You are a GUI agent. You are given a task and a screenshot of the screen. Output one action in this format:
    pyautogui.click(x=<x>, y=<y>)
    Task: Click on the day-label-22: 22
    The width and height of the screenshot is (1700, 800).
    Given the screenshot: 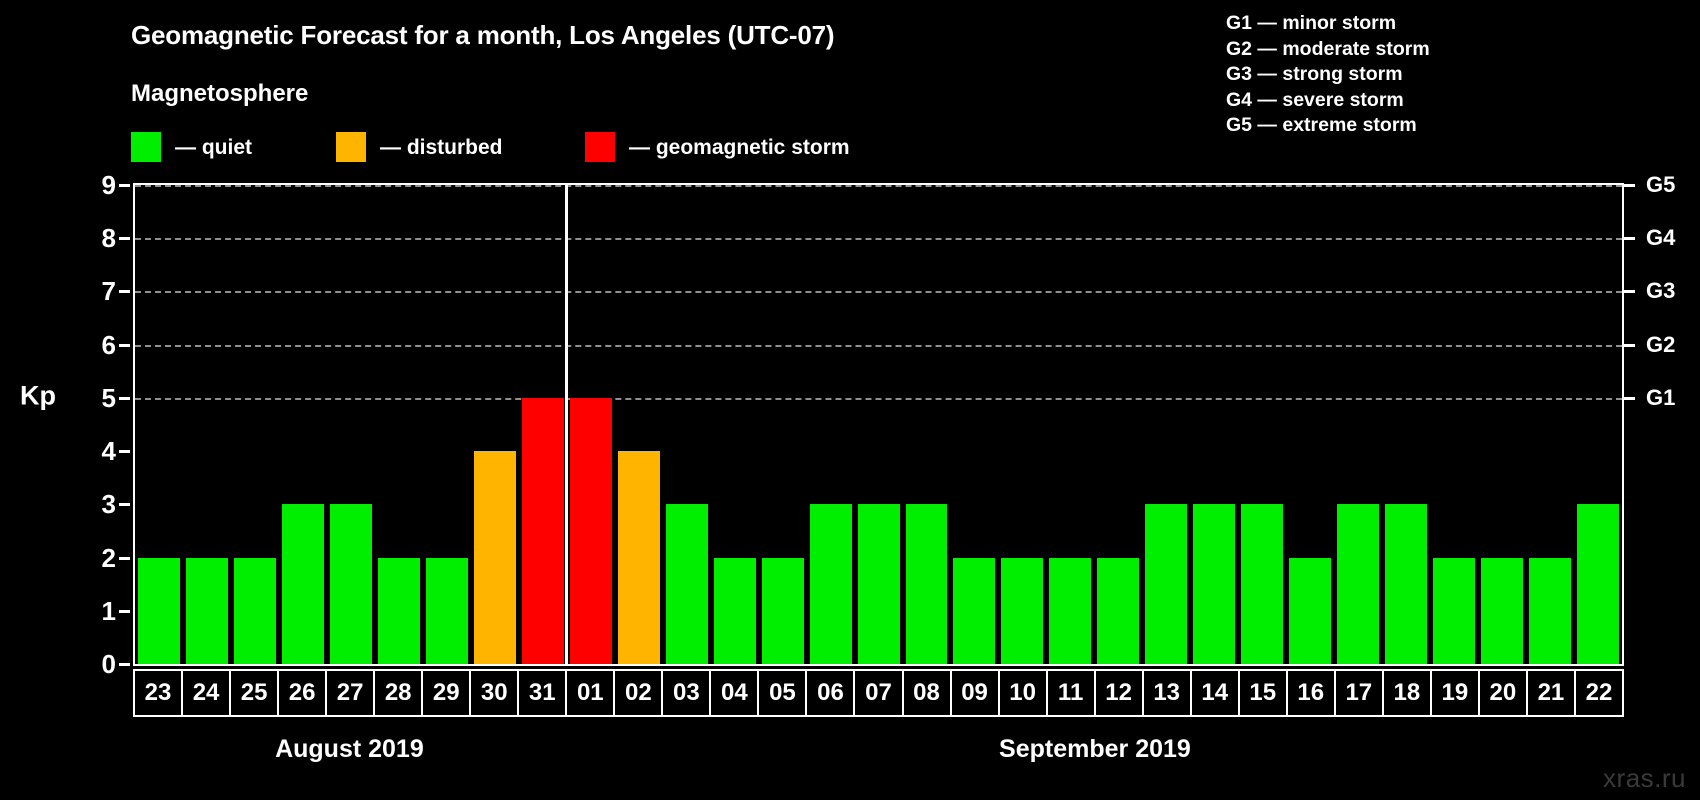 What is the action you would take?
    pyautogui.click(x=1599, y=692)
    